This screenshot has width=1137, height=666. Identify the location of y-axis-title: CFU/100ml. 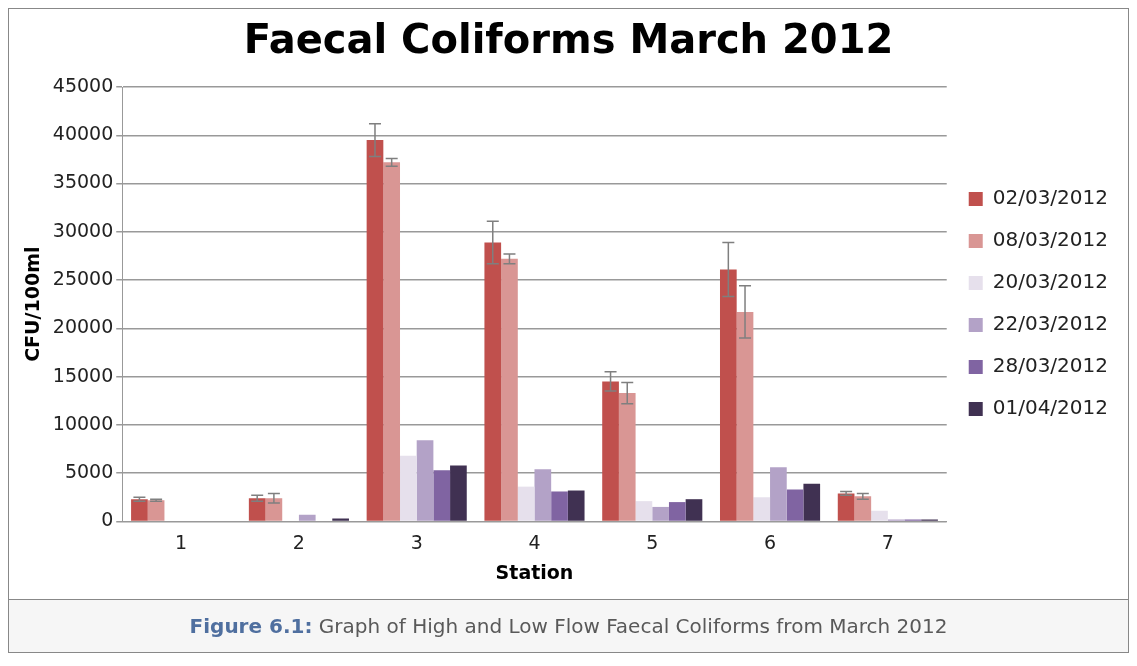
(32, 304).